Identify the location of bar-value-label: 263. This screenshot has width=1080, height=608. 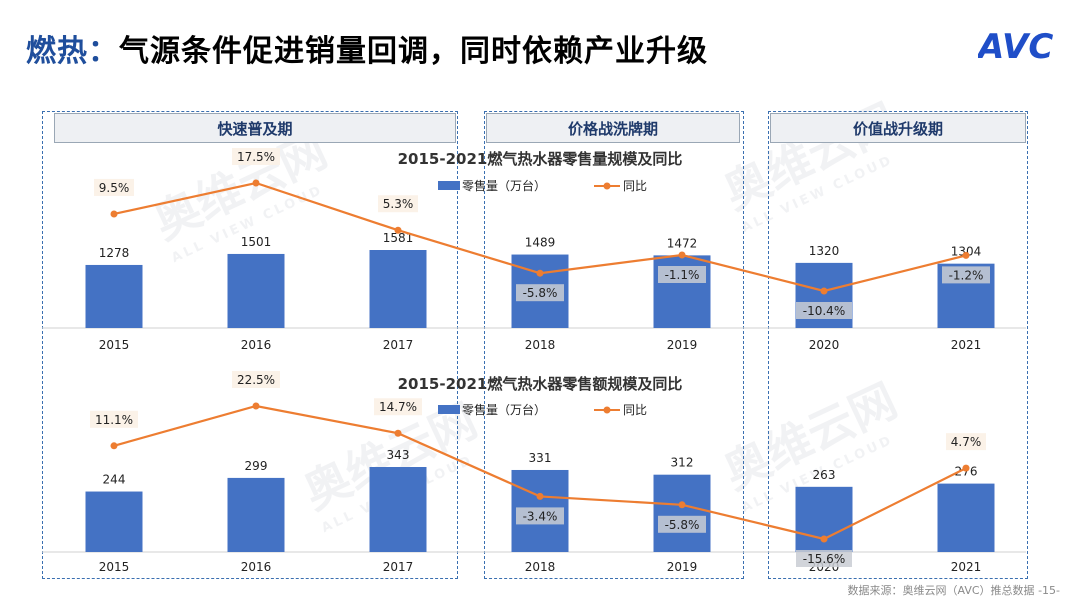
(824, 475).